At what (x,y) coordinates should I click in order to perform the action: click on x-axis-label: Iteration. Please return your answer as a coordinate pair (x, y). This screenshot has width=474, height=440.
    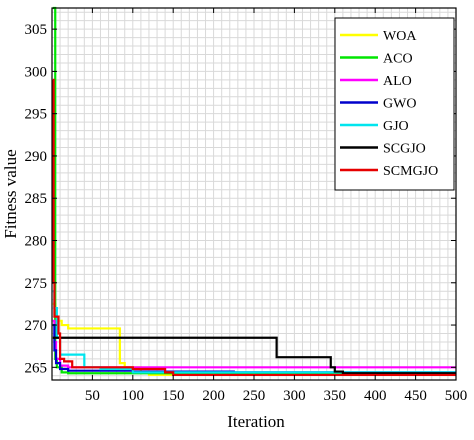
    Looking at the image, I should click on (256, 421).